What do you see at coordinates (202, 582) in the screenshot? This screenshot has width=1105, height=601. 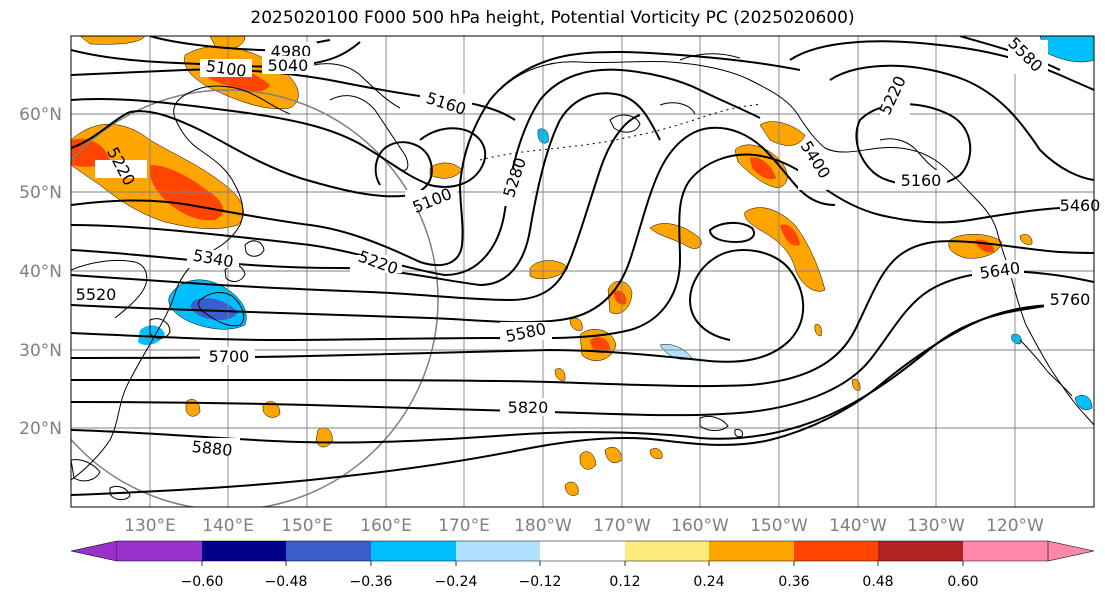 I see `colorbar-tick-label: −0.60` at bounding box center [202, 582].